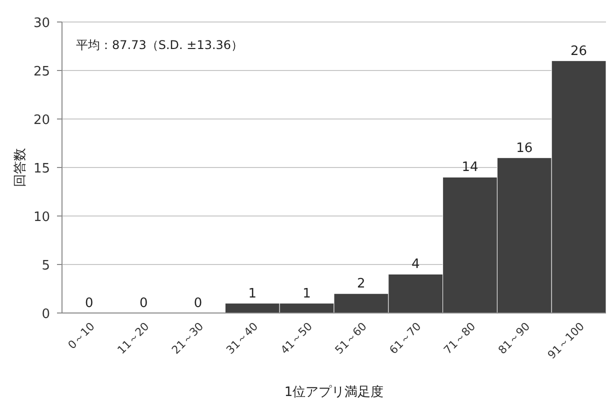 This screenshot has width=610, height=405. What do you see at coordinates (579, 51) in the screenshot?
I see `data-label: 26` at bounding box center [579, 51].